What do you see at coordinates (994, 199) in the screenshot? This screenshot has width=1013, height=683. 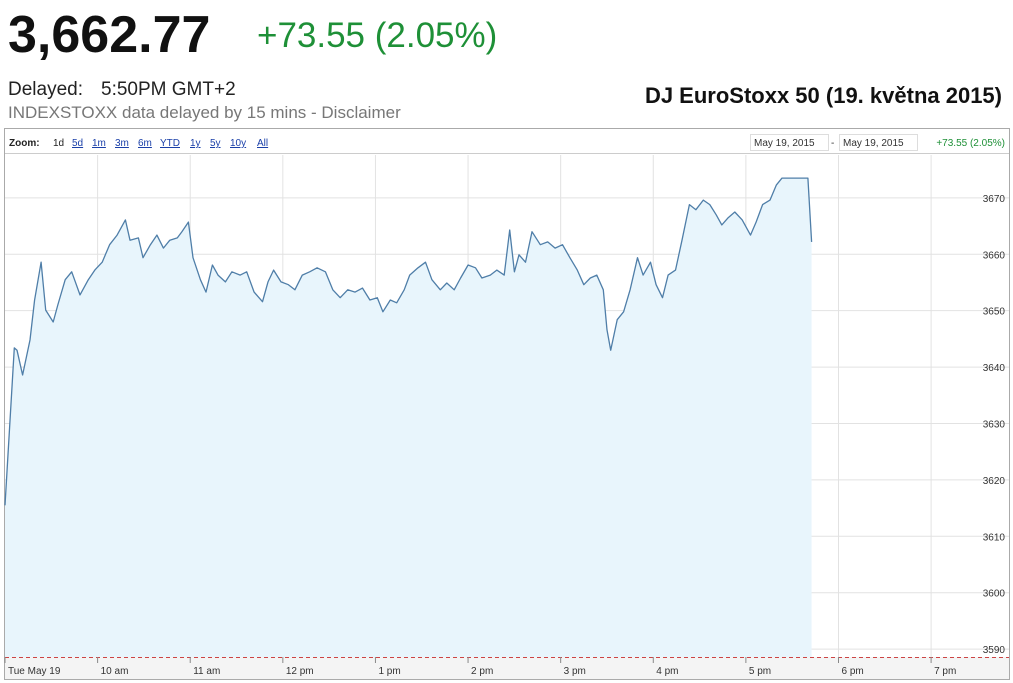 I see `y-tick-label: 3670` at bounding box center [994, 199].